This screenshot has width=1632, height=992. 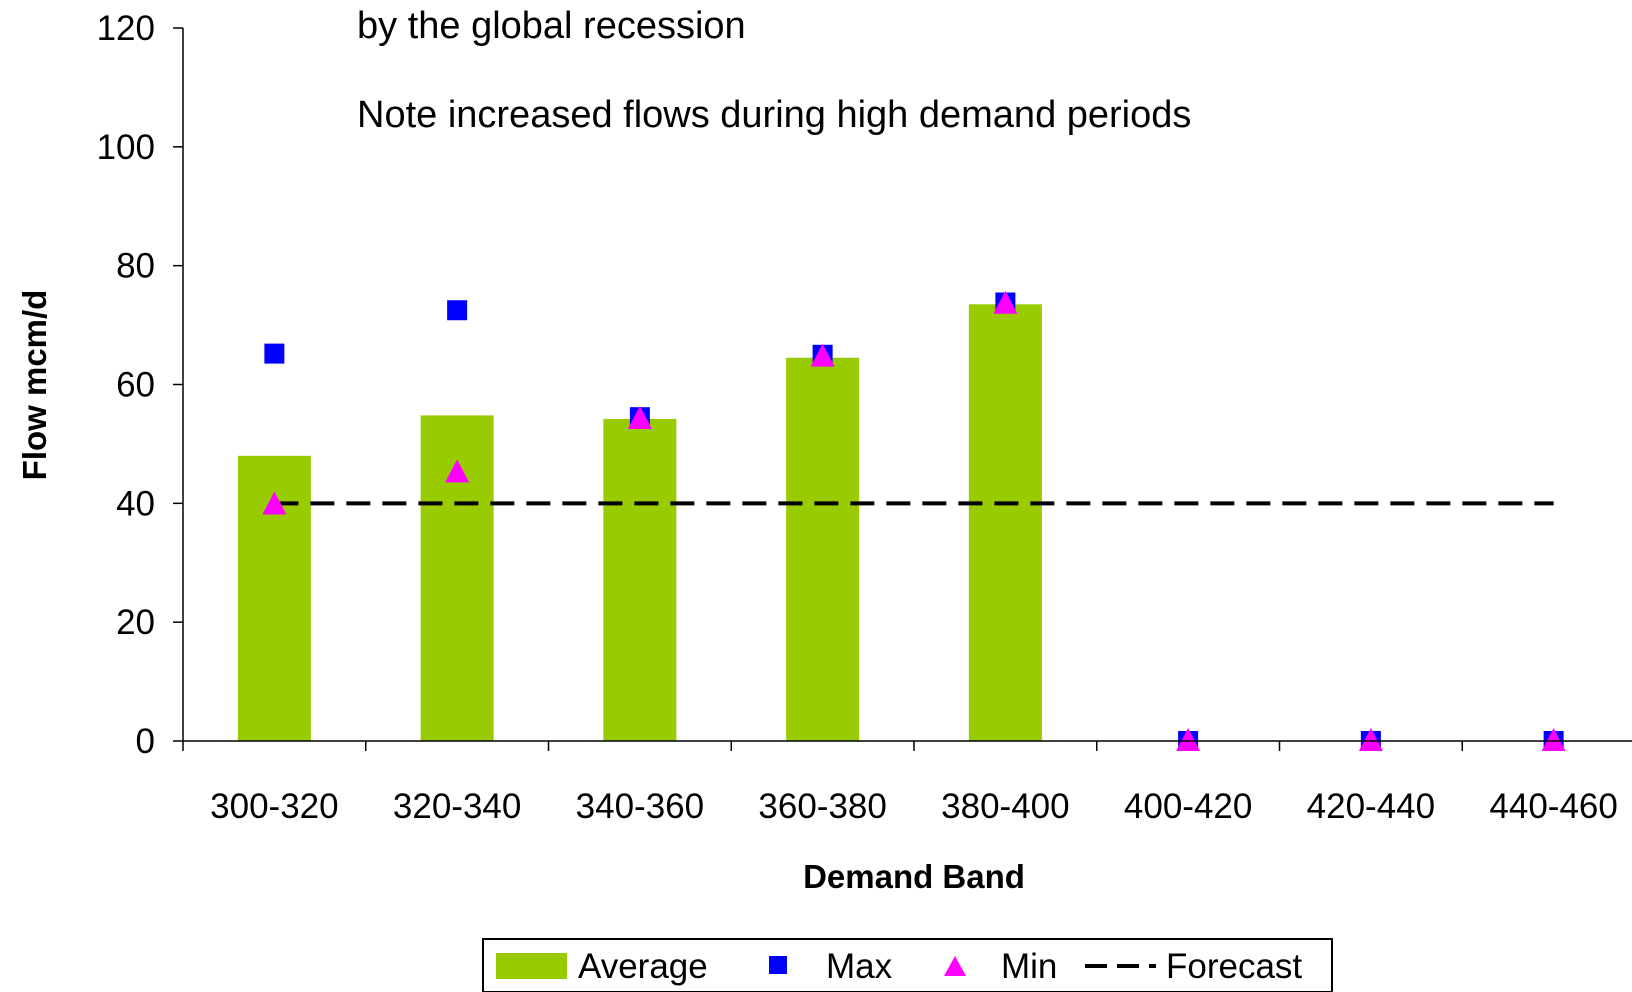 What do you see at coordinates (1005, 806) in the screenshot?
I see `x-tick-label: 380-400` at bounding box center [1005, 806].